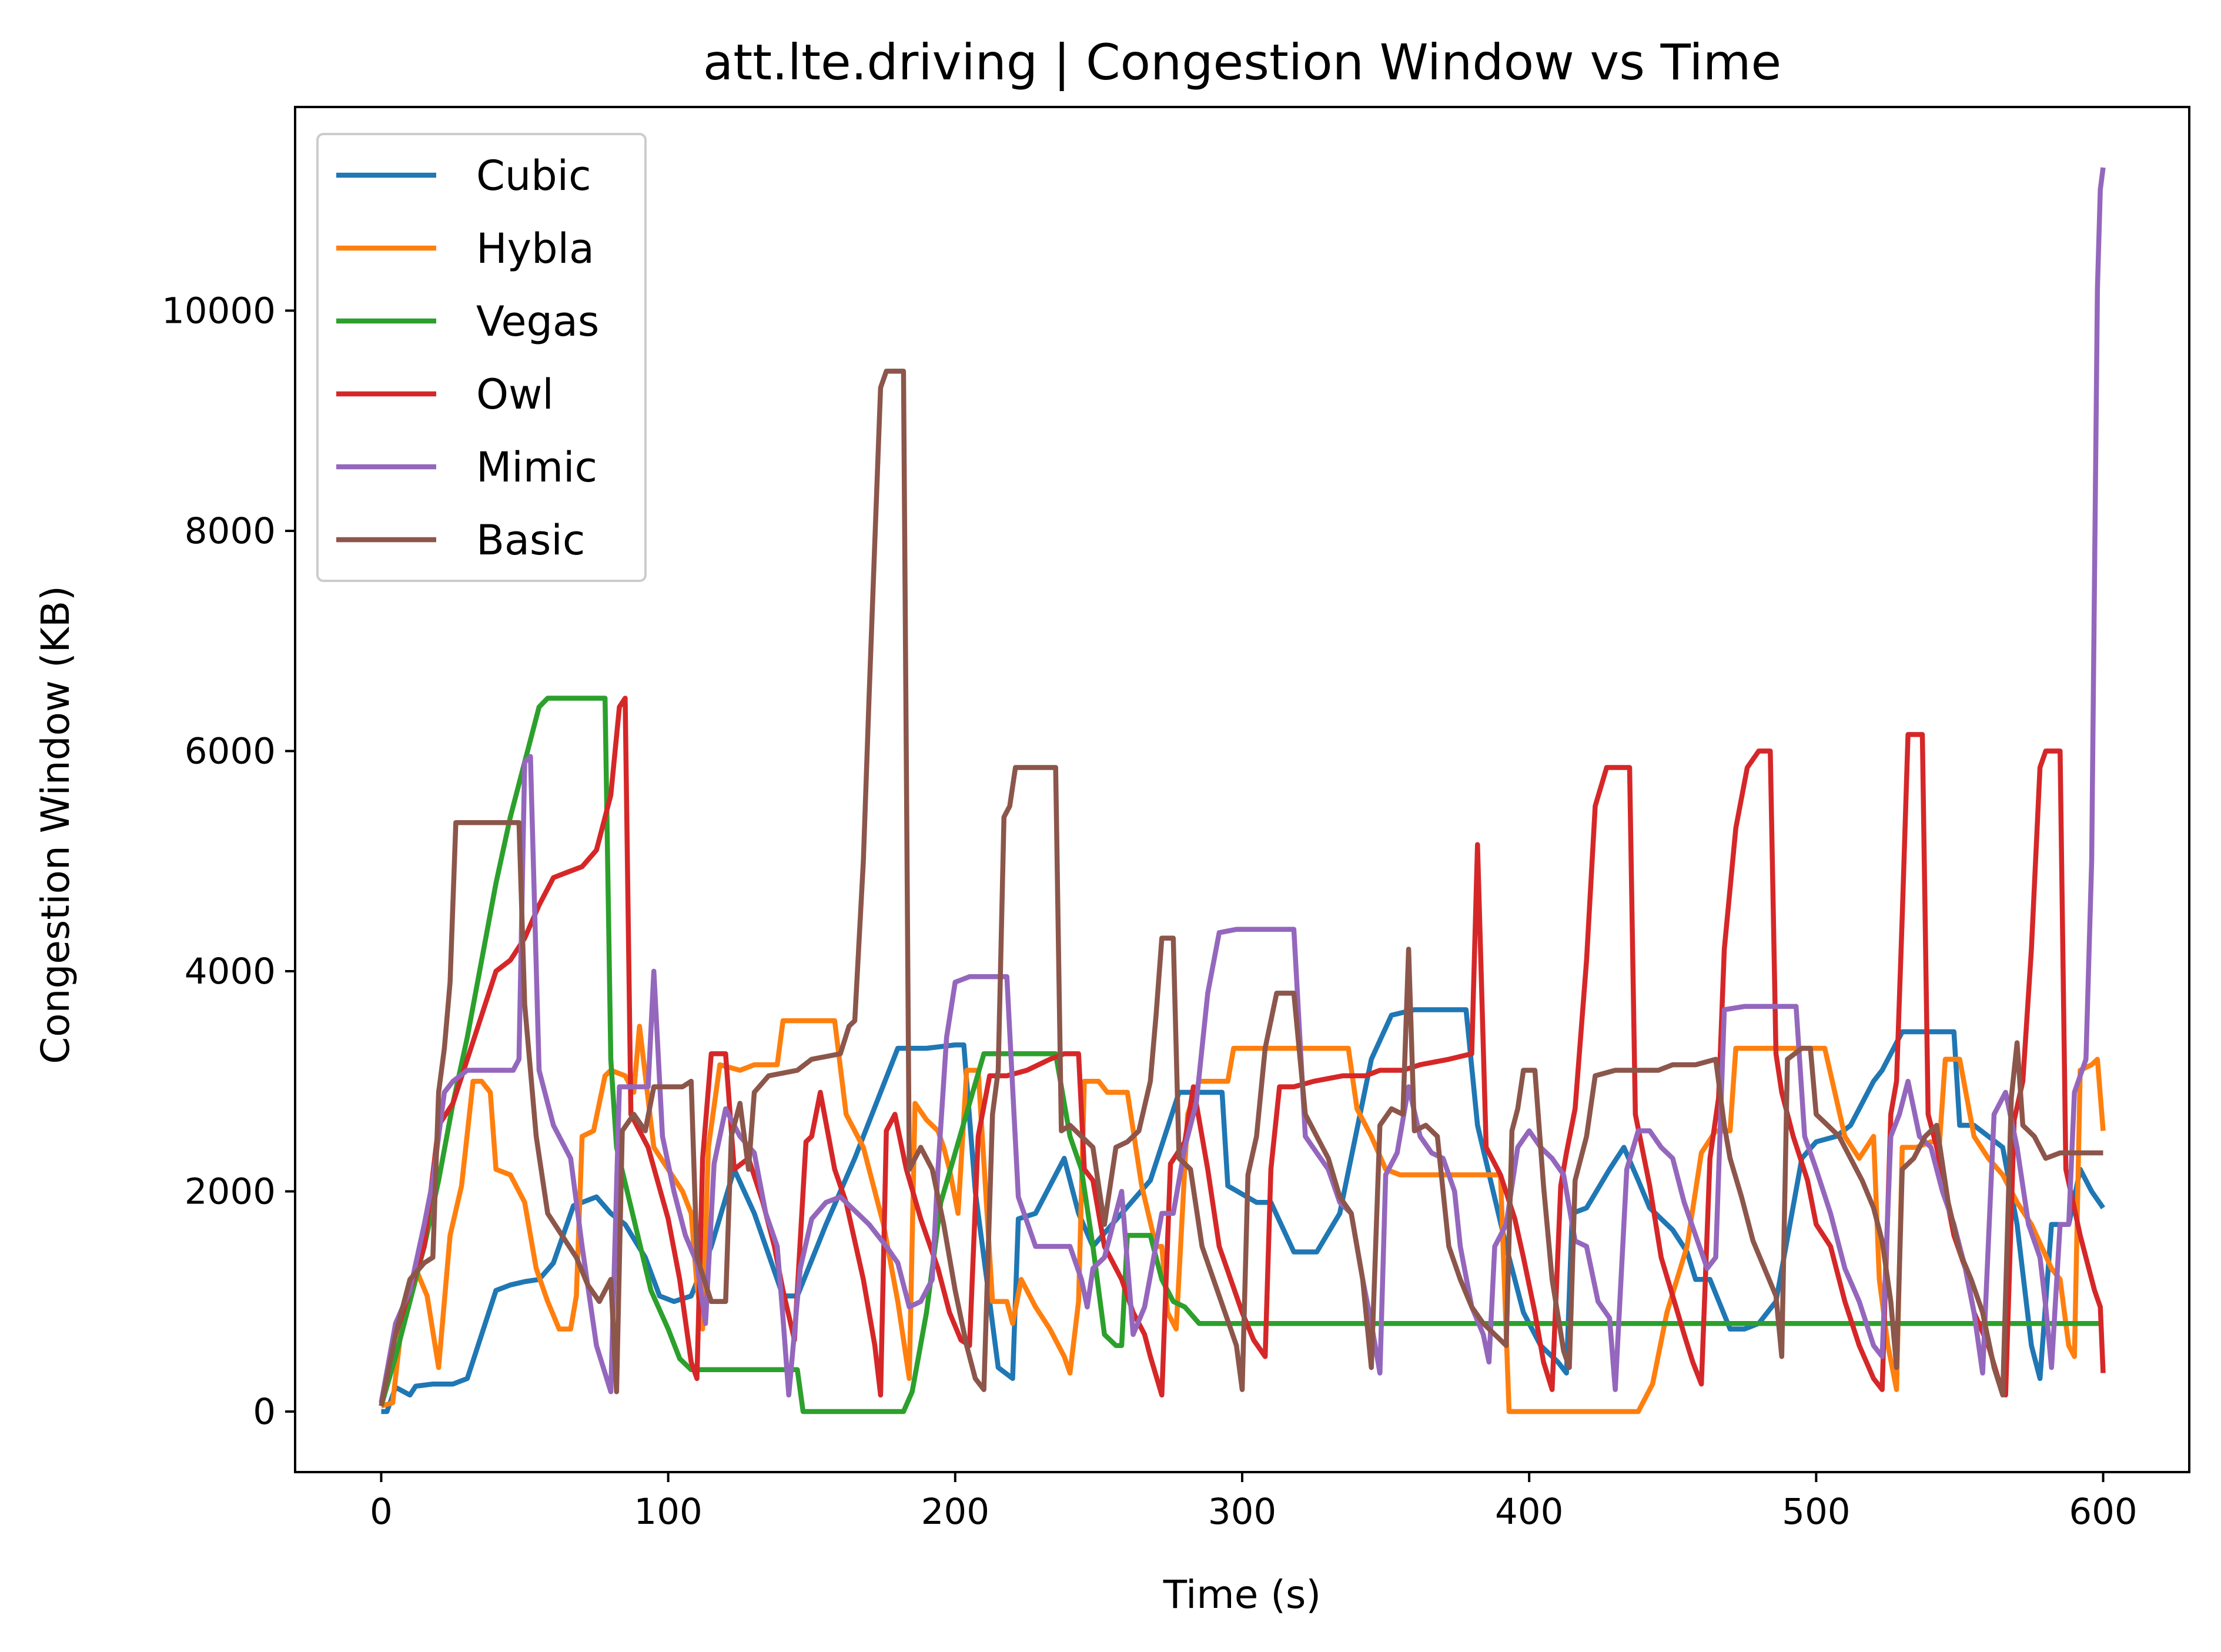  I want to click on legend-label-cubic: Cubic, so click(533, 176).